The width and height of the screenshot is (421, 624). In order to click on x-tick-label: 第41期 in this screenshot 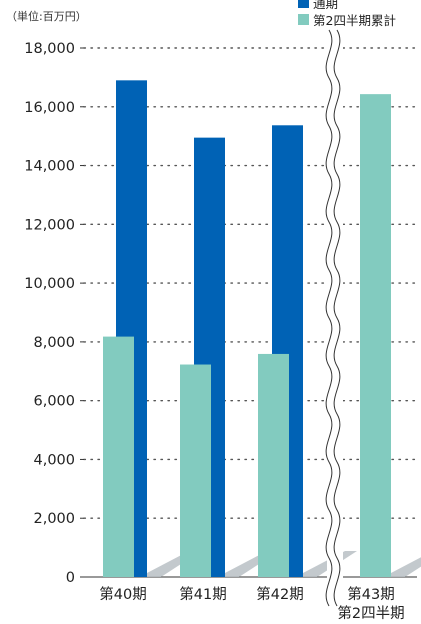, I will do `click(202, 594)`.